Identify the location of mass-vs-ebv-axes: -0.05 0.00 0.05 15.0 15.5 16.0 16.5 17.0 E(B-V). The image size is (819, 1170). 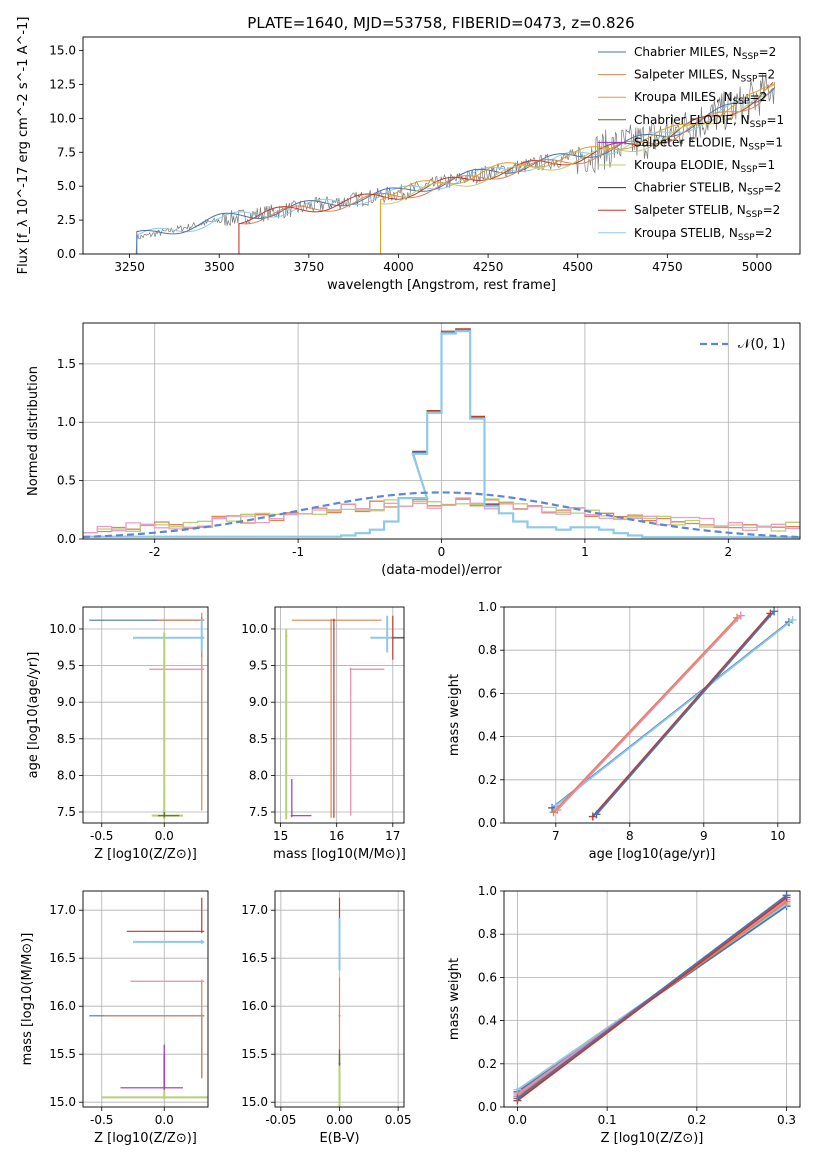
(326, 1018).